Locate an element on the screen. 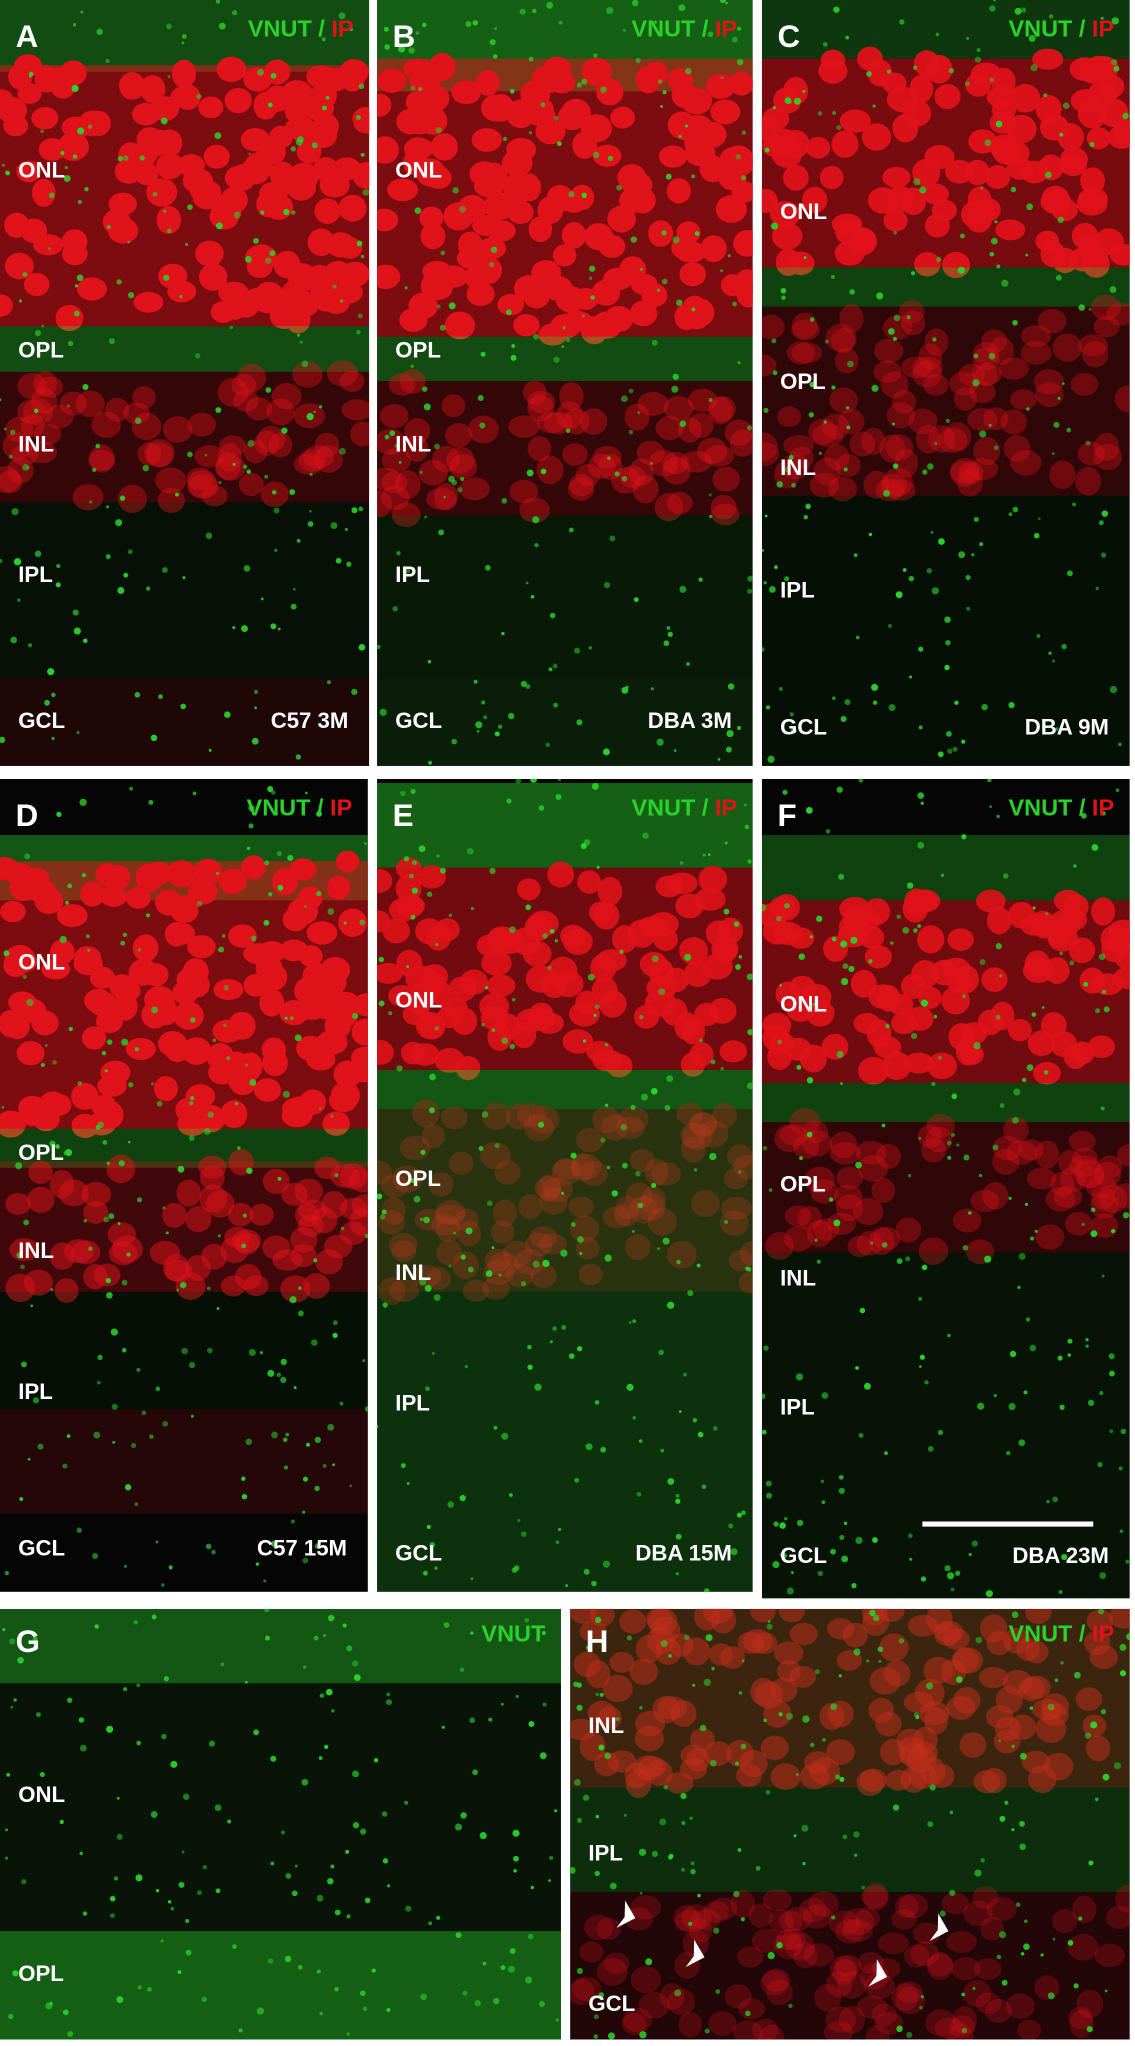  condition-label: DBA 23M is located at coordinates (1060, 1555).